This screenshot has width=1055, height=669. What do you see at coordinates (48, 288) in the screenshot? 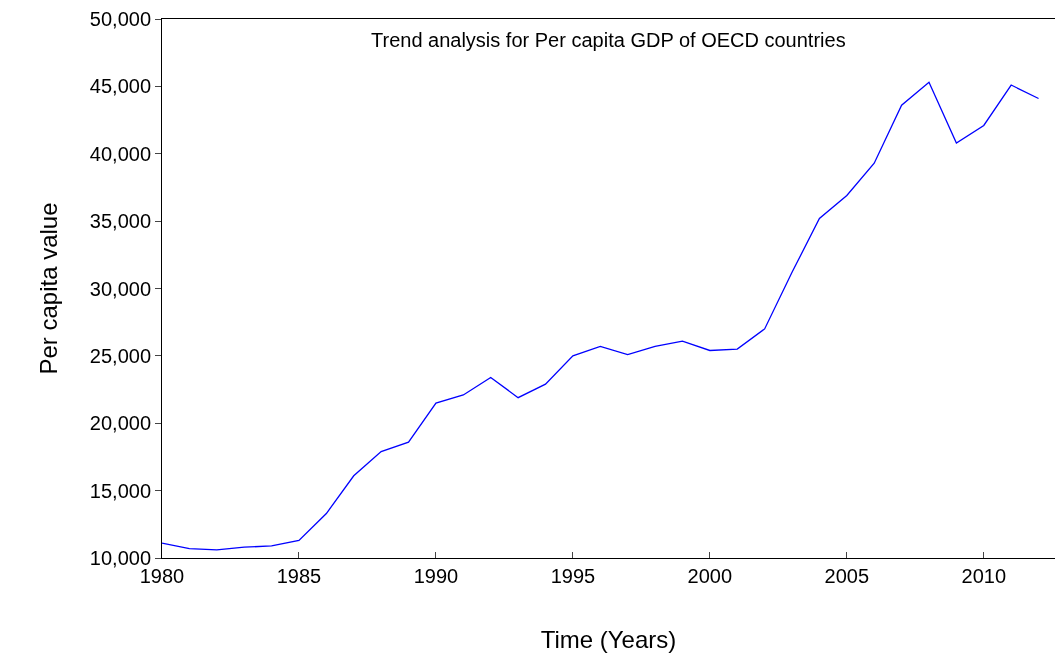
I see `y-axis-title: Per capita value` at bounding box center [48, 288].